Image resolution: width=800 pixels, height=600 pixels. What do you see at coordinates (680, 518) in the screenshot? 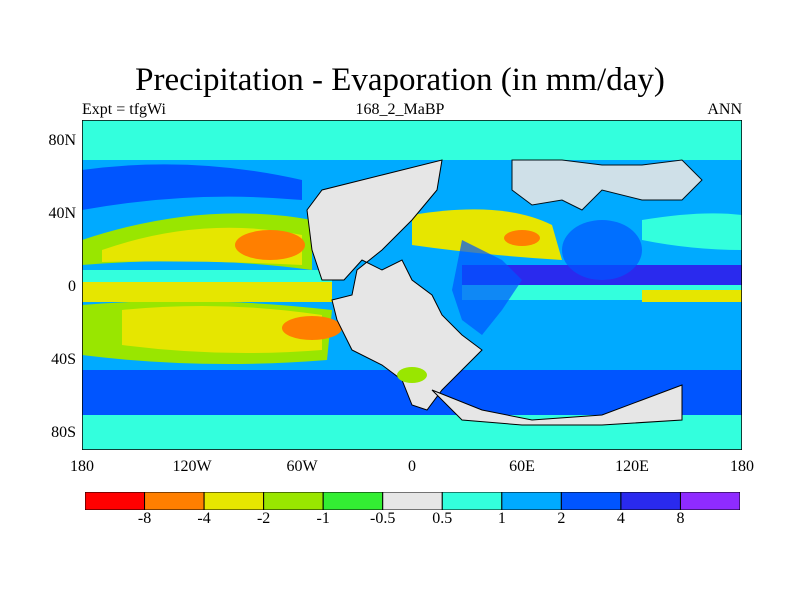
I see `colorbar-label: 8` at bounding box center [680, 518].